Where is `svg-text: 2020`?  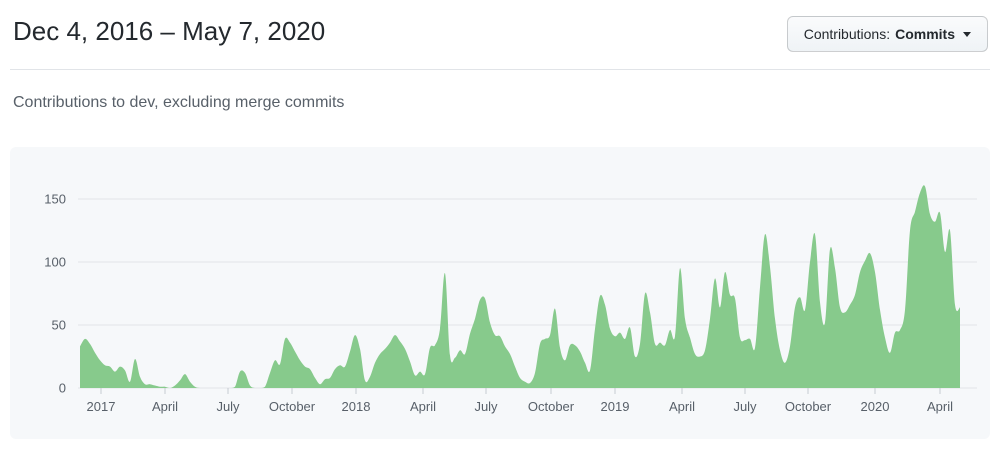
svg-text: 2020 is located at coordinates (875, 406).